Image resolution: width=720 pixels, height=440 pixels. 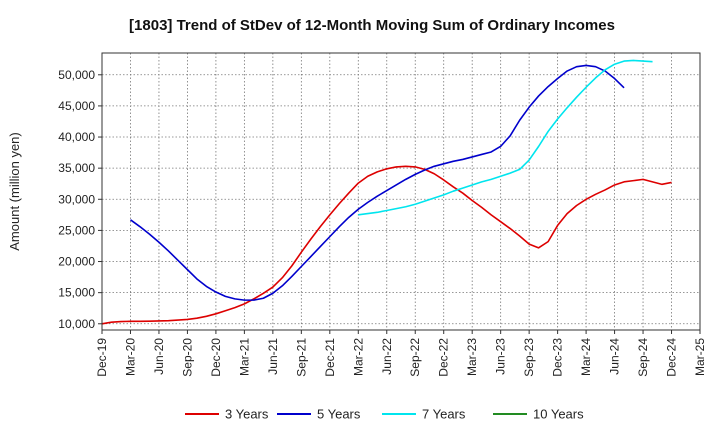 What do you see at coordinates (643, 357) in the screenshot?
I see `x-tick-label: Sep-24` at bounding box center [643, 357].